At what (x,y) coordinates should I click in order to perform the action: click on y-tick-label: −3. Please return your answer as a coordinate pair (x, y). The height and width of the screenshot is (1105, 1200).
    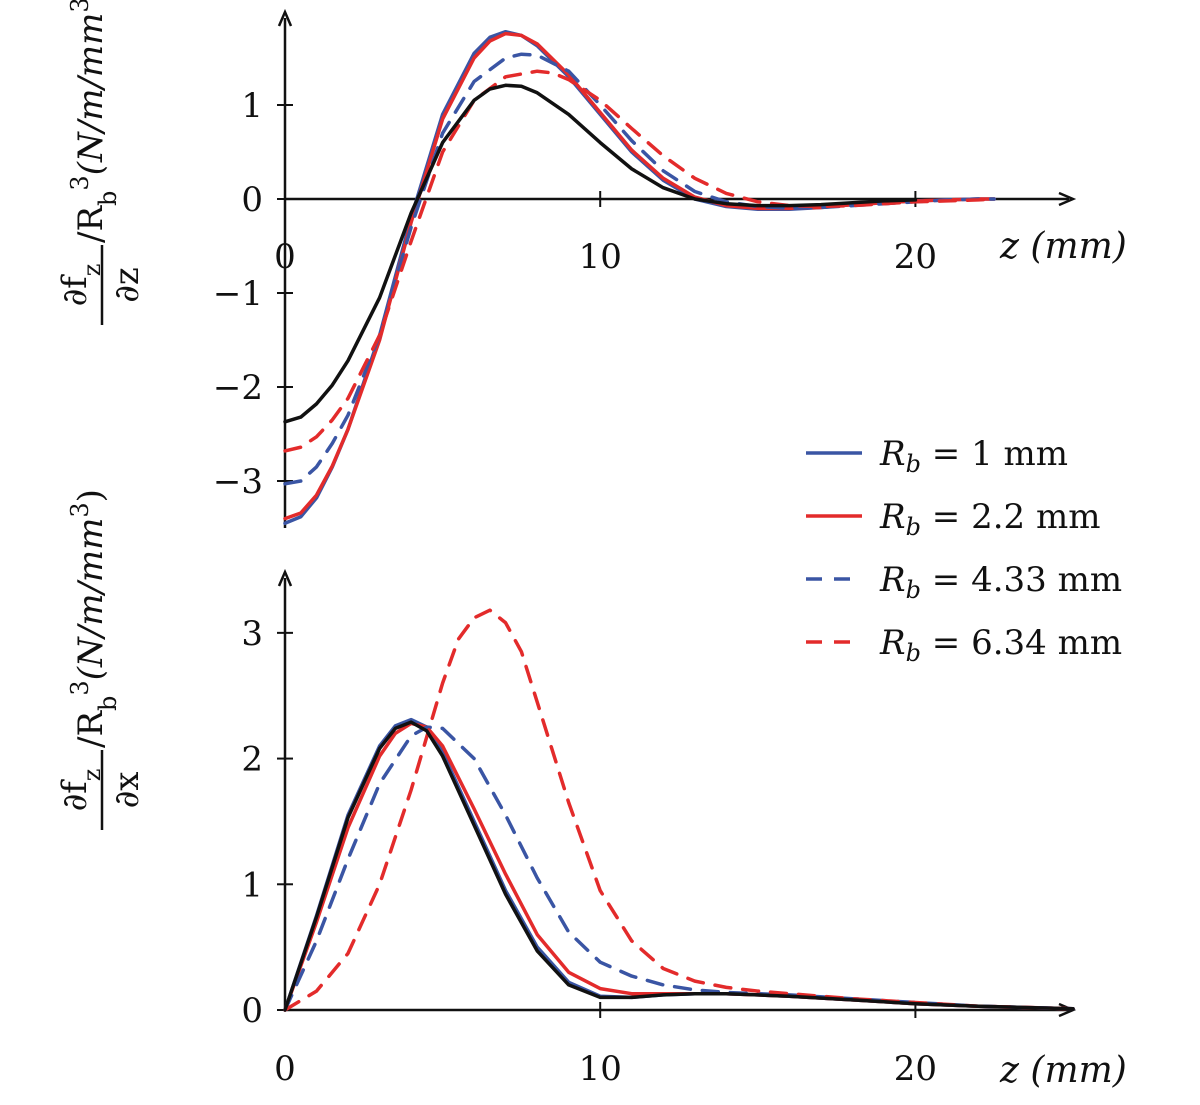
    Looking at the image, I should click on (238, 482).